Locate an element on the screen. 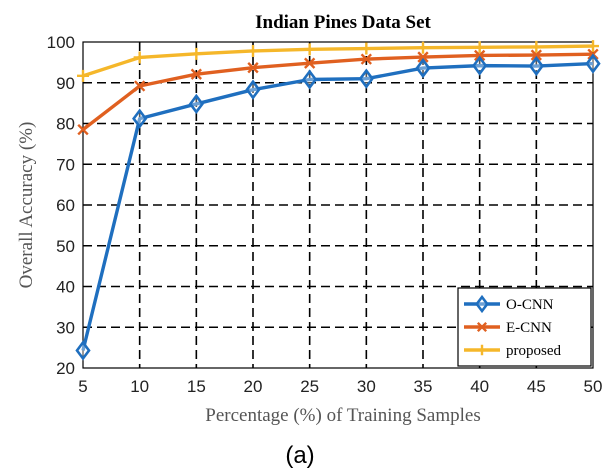  x-tick-label: 30 is located at coordinates (366, 386).